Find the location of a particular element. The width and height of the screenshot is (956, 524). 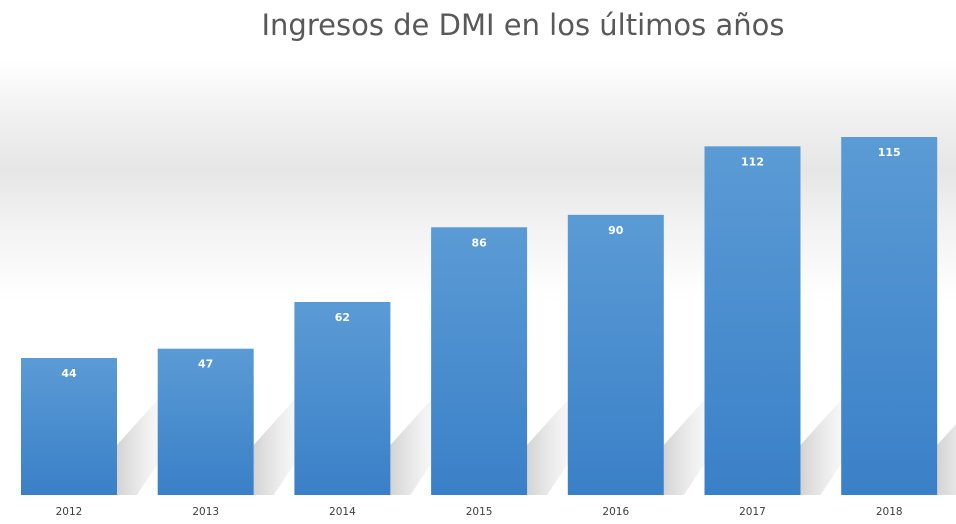

bar-2016 is located at coordinates (615, 354).